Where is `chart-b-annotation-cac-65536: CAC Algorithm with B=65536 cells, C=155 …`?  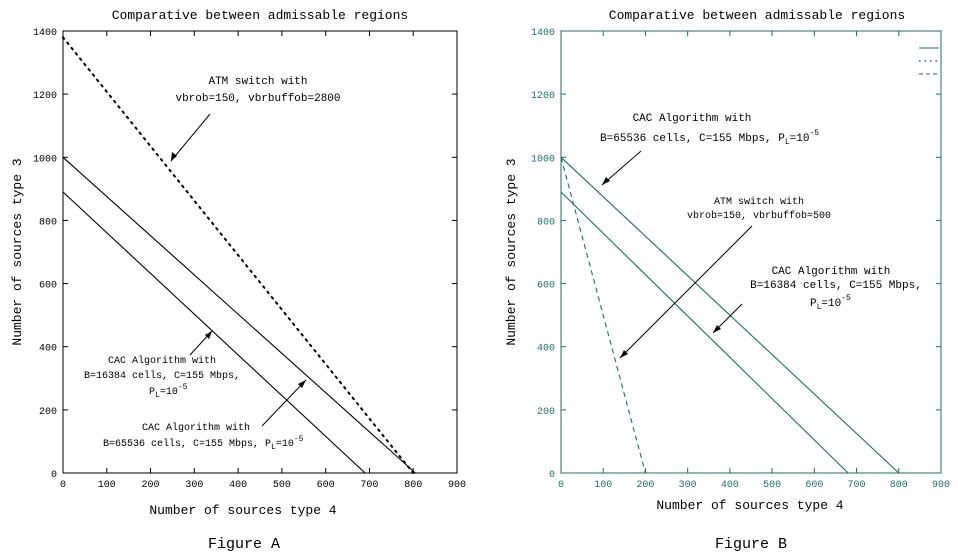 chart-b-annotation-cac-65536: CAC Algorithm with B=65536 cells, C=155 … is located at coordinates (709, 149).